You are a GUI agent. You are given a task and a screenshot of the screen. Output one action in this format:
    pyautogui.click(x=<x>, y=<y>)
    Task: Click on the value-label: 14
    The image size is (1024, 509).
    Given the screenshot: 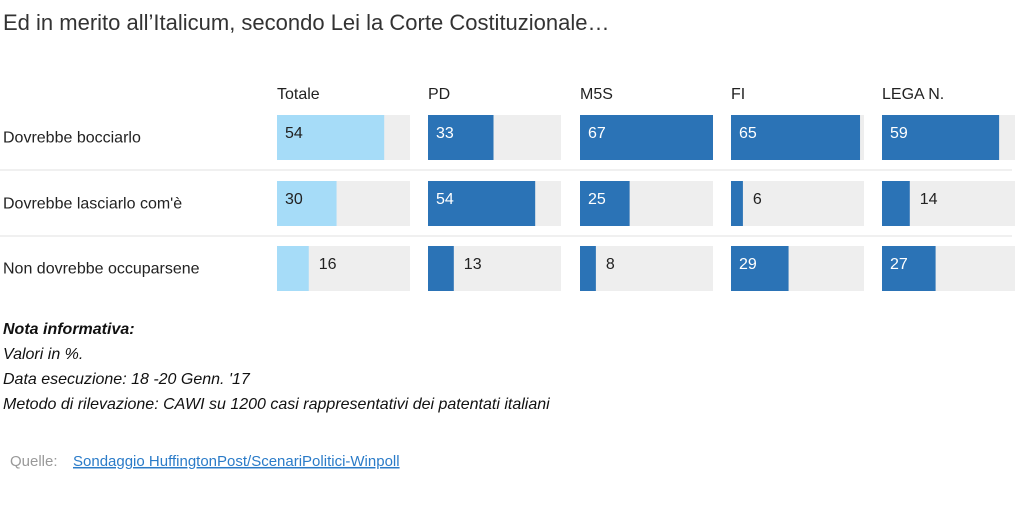 What is the action you would take?
    pyautogui.click(x=929, y=199)
    